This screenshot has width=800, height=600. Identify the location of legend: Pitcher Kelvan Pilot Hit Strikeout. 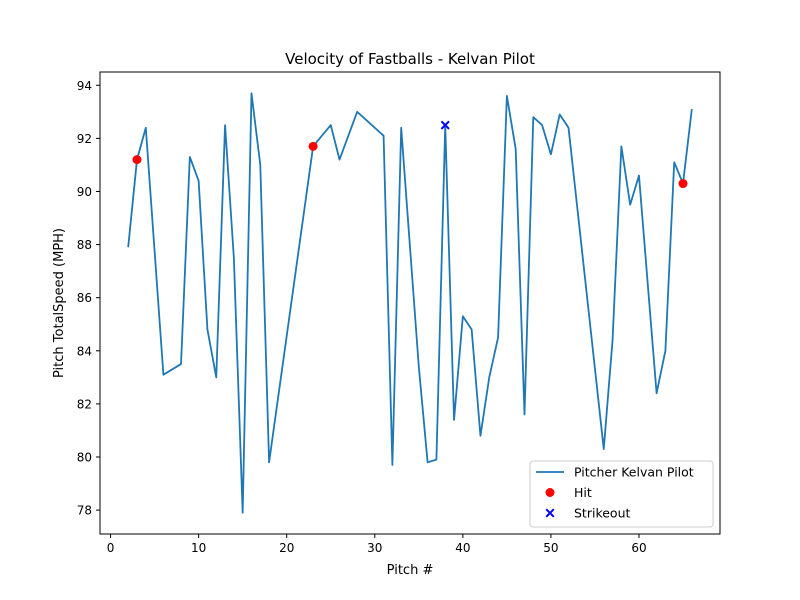
(621, 494).